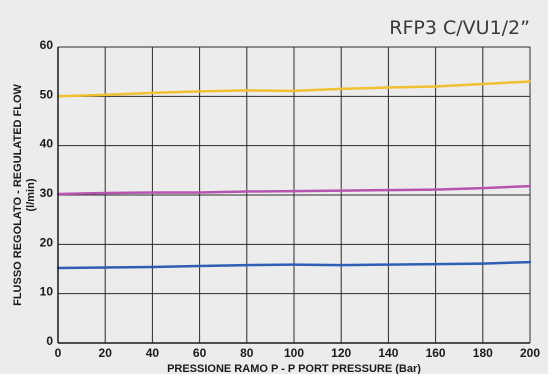 The image size is (548, 374). I want to click on y-tick-0: 0, so click(49, 341).